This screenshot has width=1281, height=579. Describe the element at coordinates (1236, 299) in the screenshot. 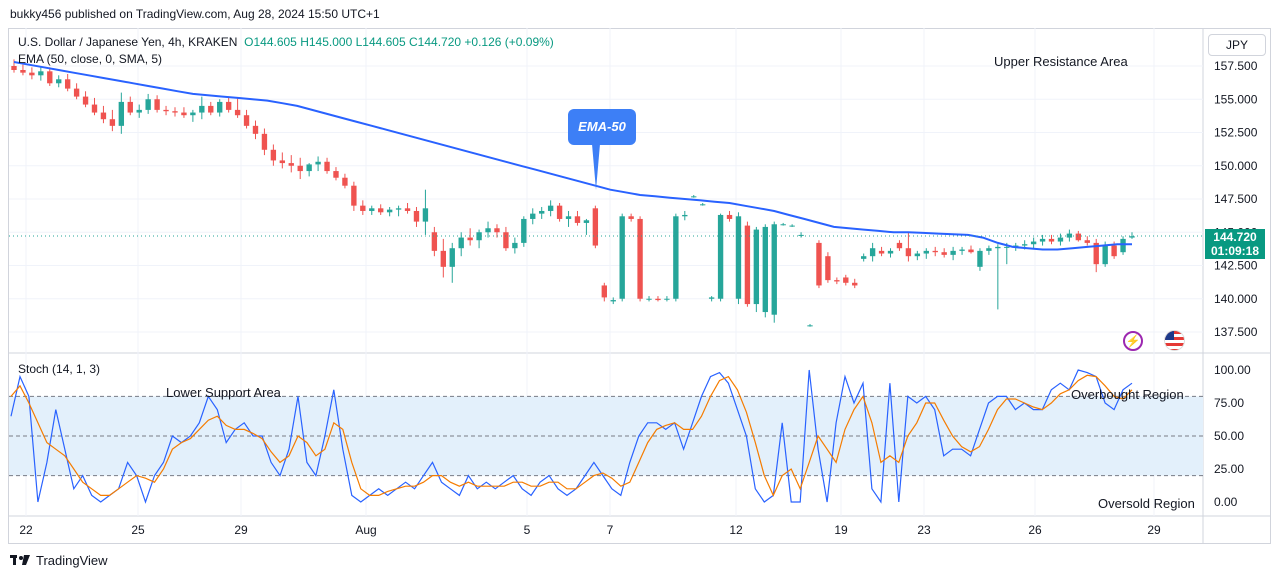

I see `price-tick-label: 140.000` at that location.